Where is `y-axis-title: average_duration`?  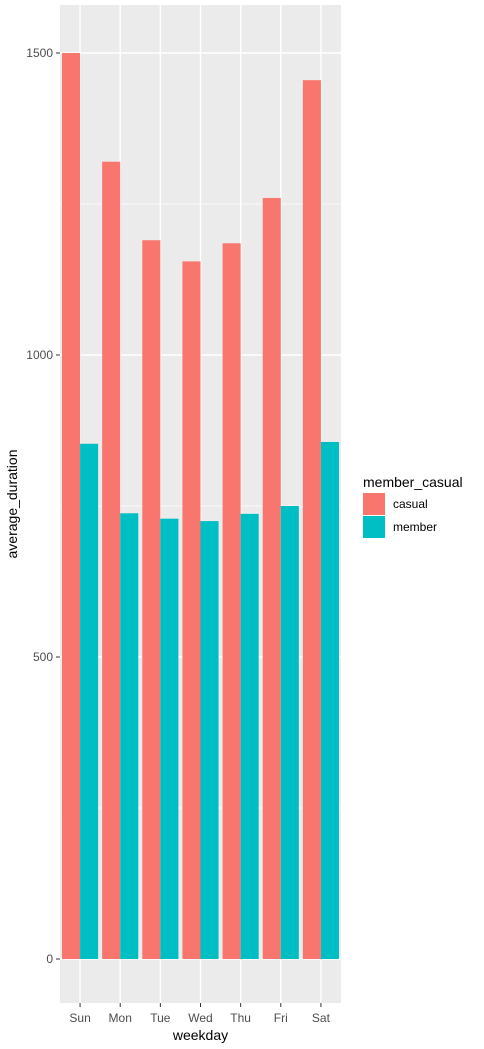 y-axis-title: average_duration is located at coordinates (12, 504).